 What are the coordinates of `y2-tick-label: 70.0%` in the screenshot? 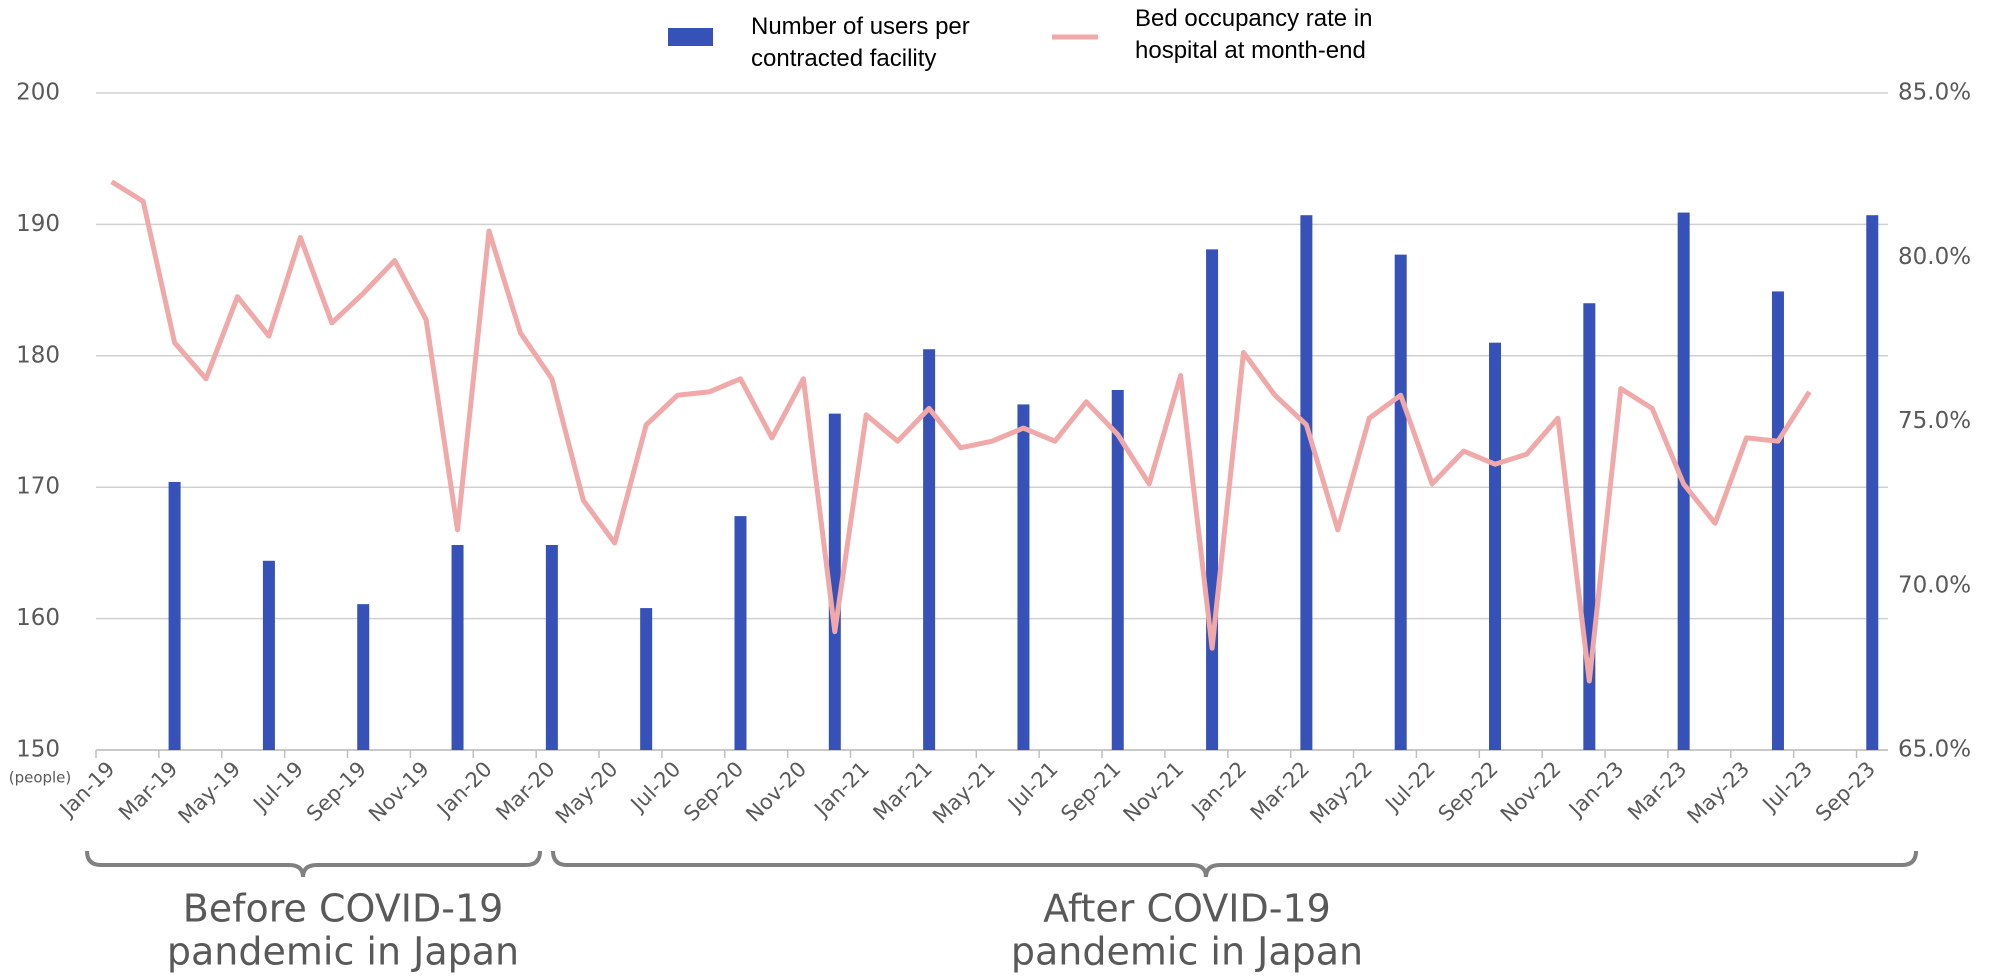 It's located at (1934, 585).